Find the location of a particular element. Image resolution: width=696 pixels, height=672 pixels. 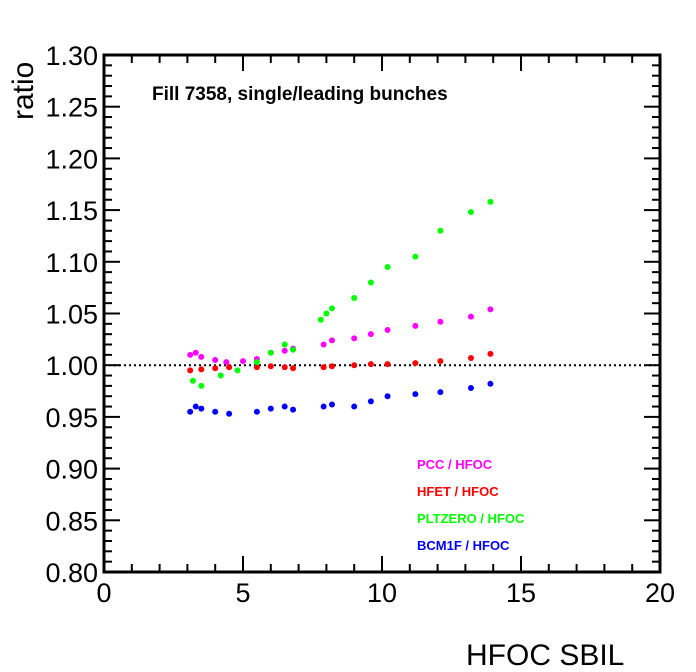

legend-entry: HFET / HFOC is located at coordinates (458, 491).